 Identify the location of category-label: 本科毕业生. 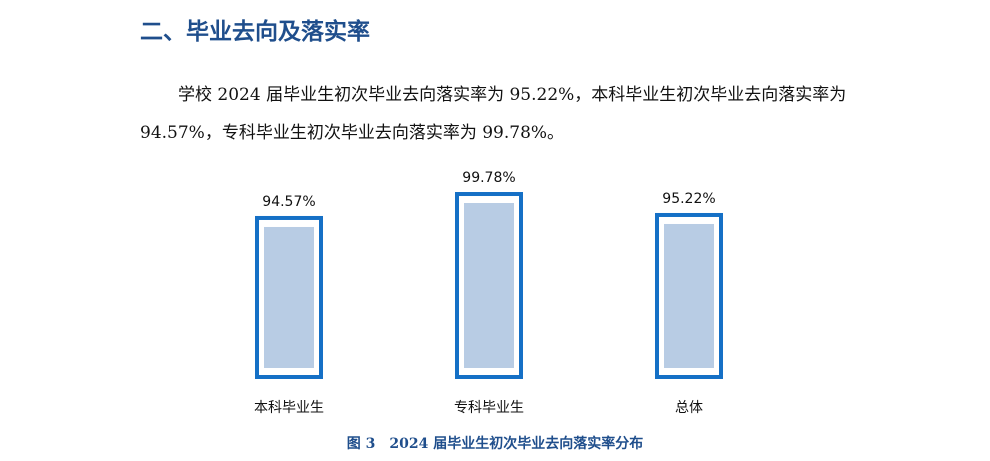
(289, 408).